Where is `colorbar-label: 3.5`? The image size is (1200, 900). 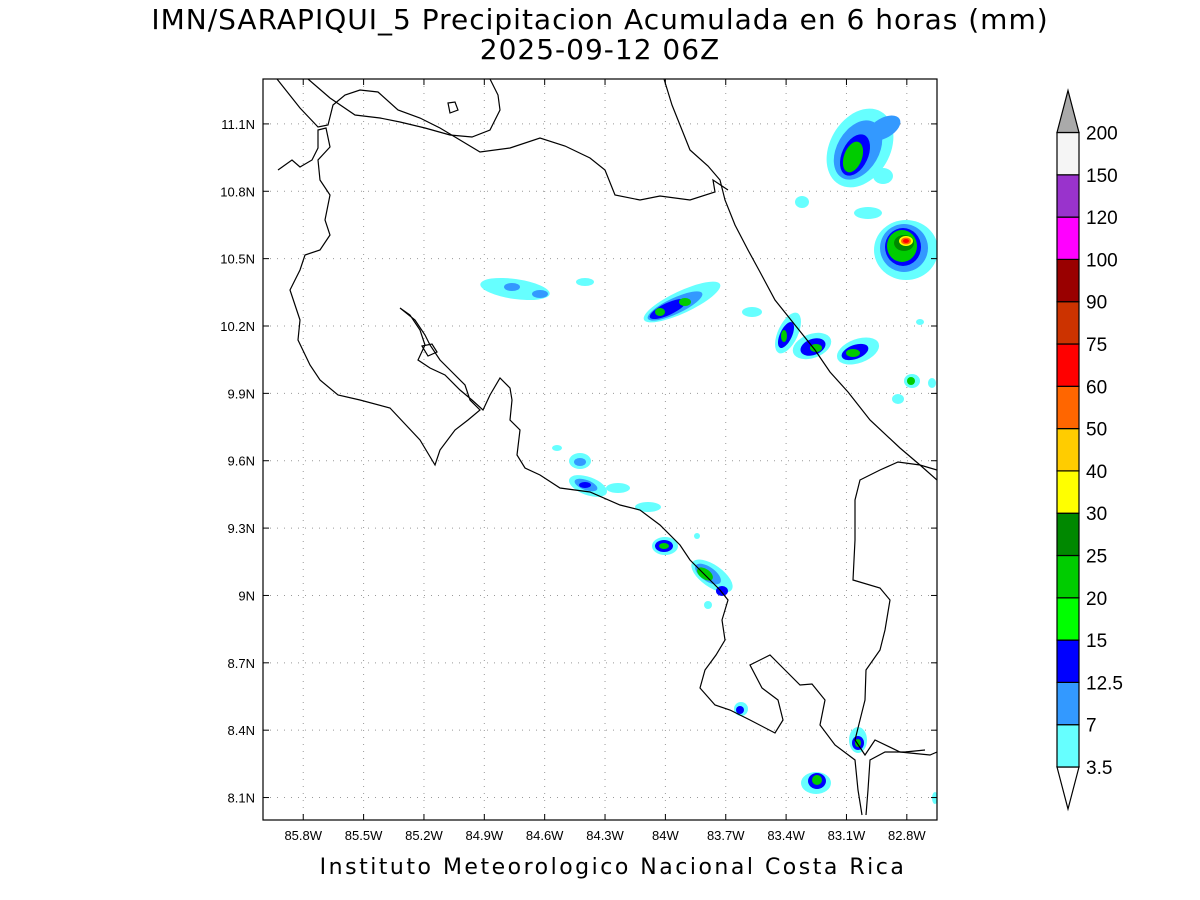
colorbar-label: 3.5 is located at coordinates (1099, 768).